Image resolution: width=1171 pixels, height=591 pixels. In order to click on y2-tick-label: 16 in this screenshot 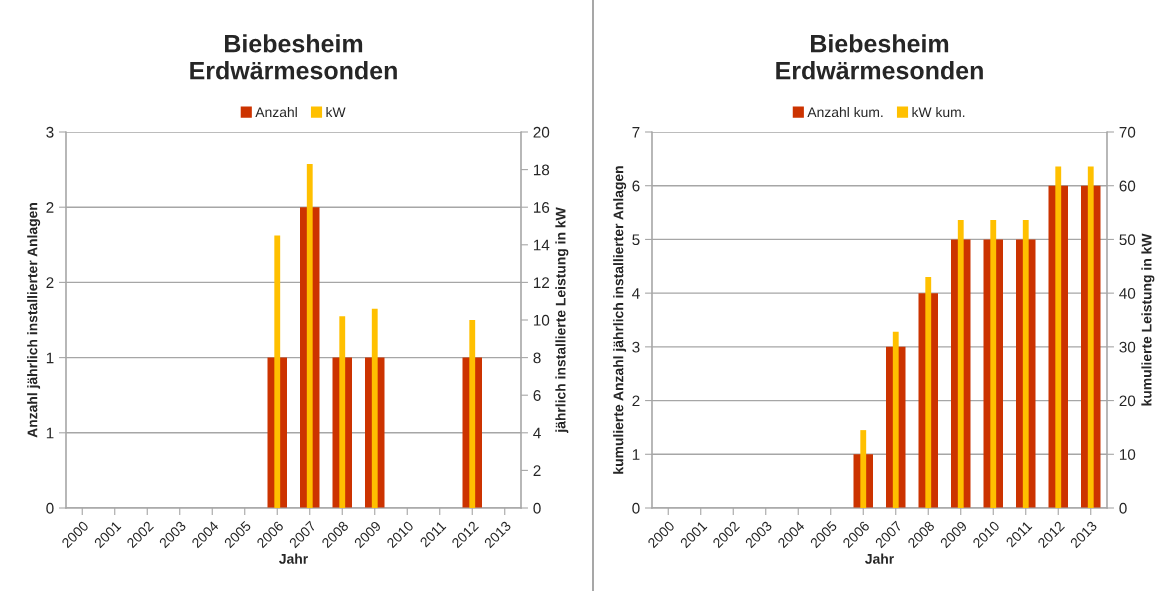, I will do `click(541, 207)`.